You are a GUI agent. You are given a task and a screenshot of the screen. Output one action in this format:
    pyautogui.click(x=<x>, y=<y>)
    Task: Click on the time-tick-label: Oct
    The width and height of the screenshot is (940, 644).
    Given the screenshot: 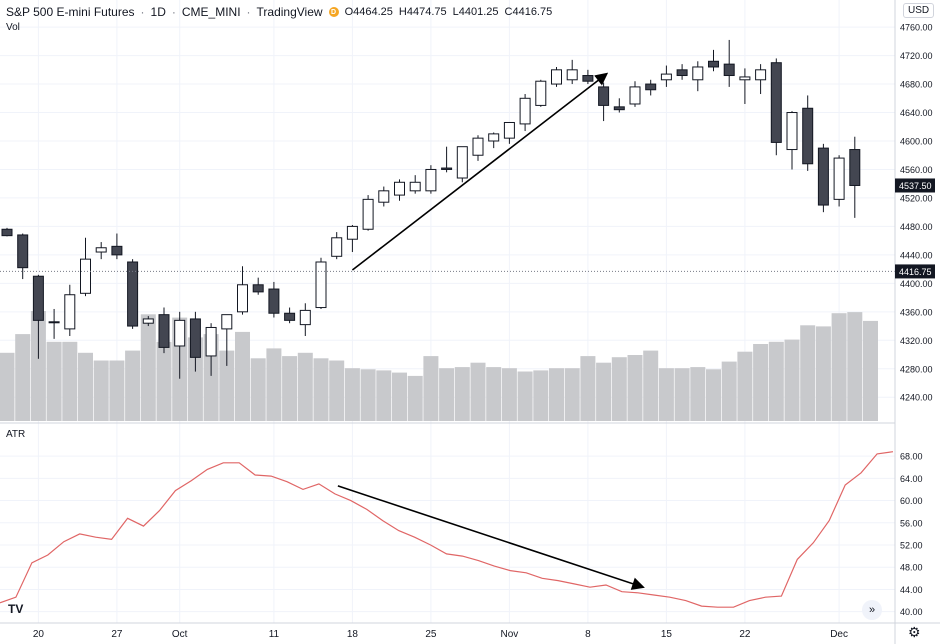 What is the action you would take?
    pyautogui.click(x=180, y=634)
    